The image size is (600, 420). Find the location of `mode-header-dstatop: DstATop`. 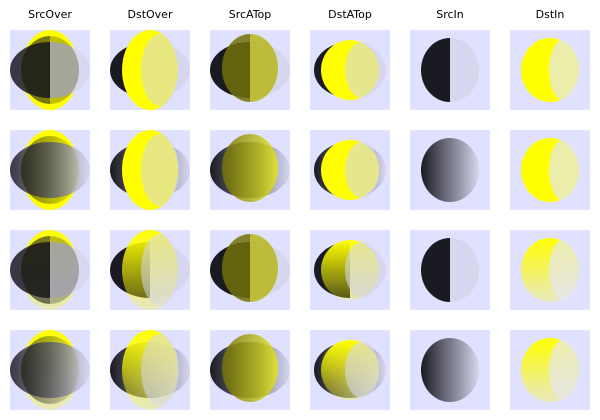

mode-header-dstatop: DstATop is located at coordinates (350, 14).